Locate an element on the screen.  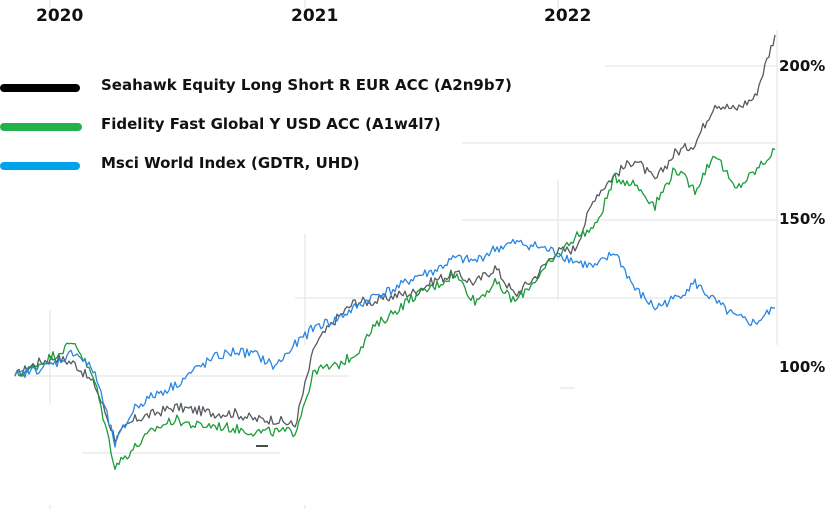
legend-label: Fidelity Fast Global Y USD ACC (A1w4l7) is located at coordinates (271, 124).